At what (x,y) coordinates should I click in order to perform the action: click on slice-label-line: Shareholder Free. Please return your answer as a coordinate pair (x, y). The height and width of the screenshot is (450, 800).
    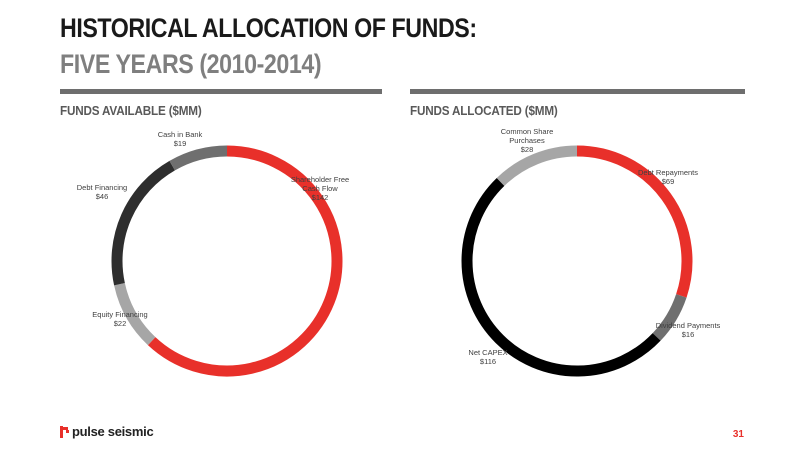
    Looking at the image, I should click on (320, 179).